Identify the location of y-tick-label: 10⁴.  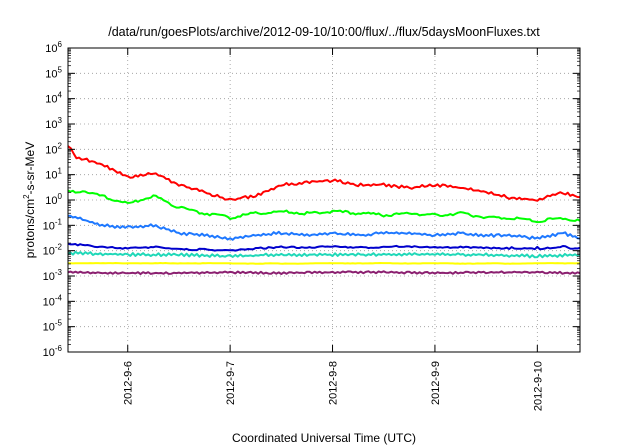
(53, 98).